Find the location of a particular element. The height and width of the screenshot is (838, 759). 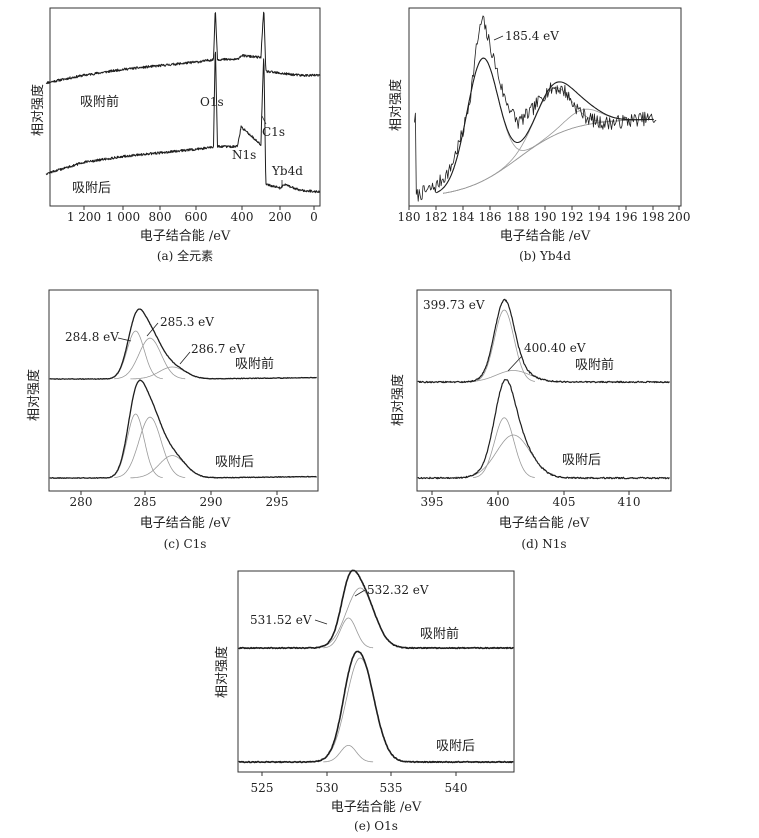

tick-label: 190 is located at coordinates (545, 217).